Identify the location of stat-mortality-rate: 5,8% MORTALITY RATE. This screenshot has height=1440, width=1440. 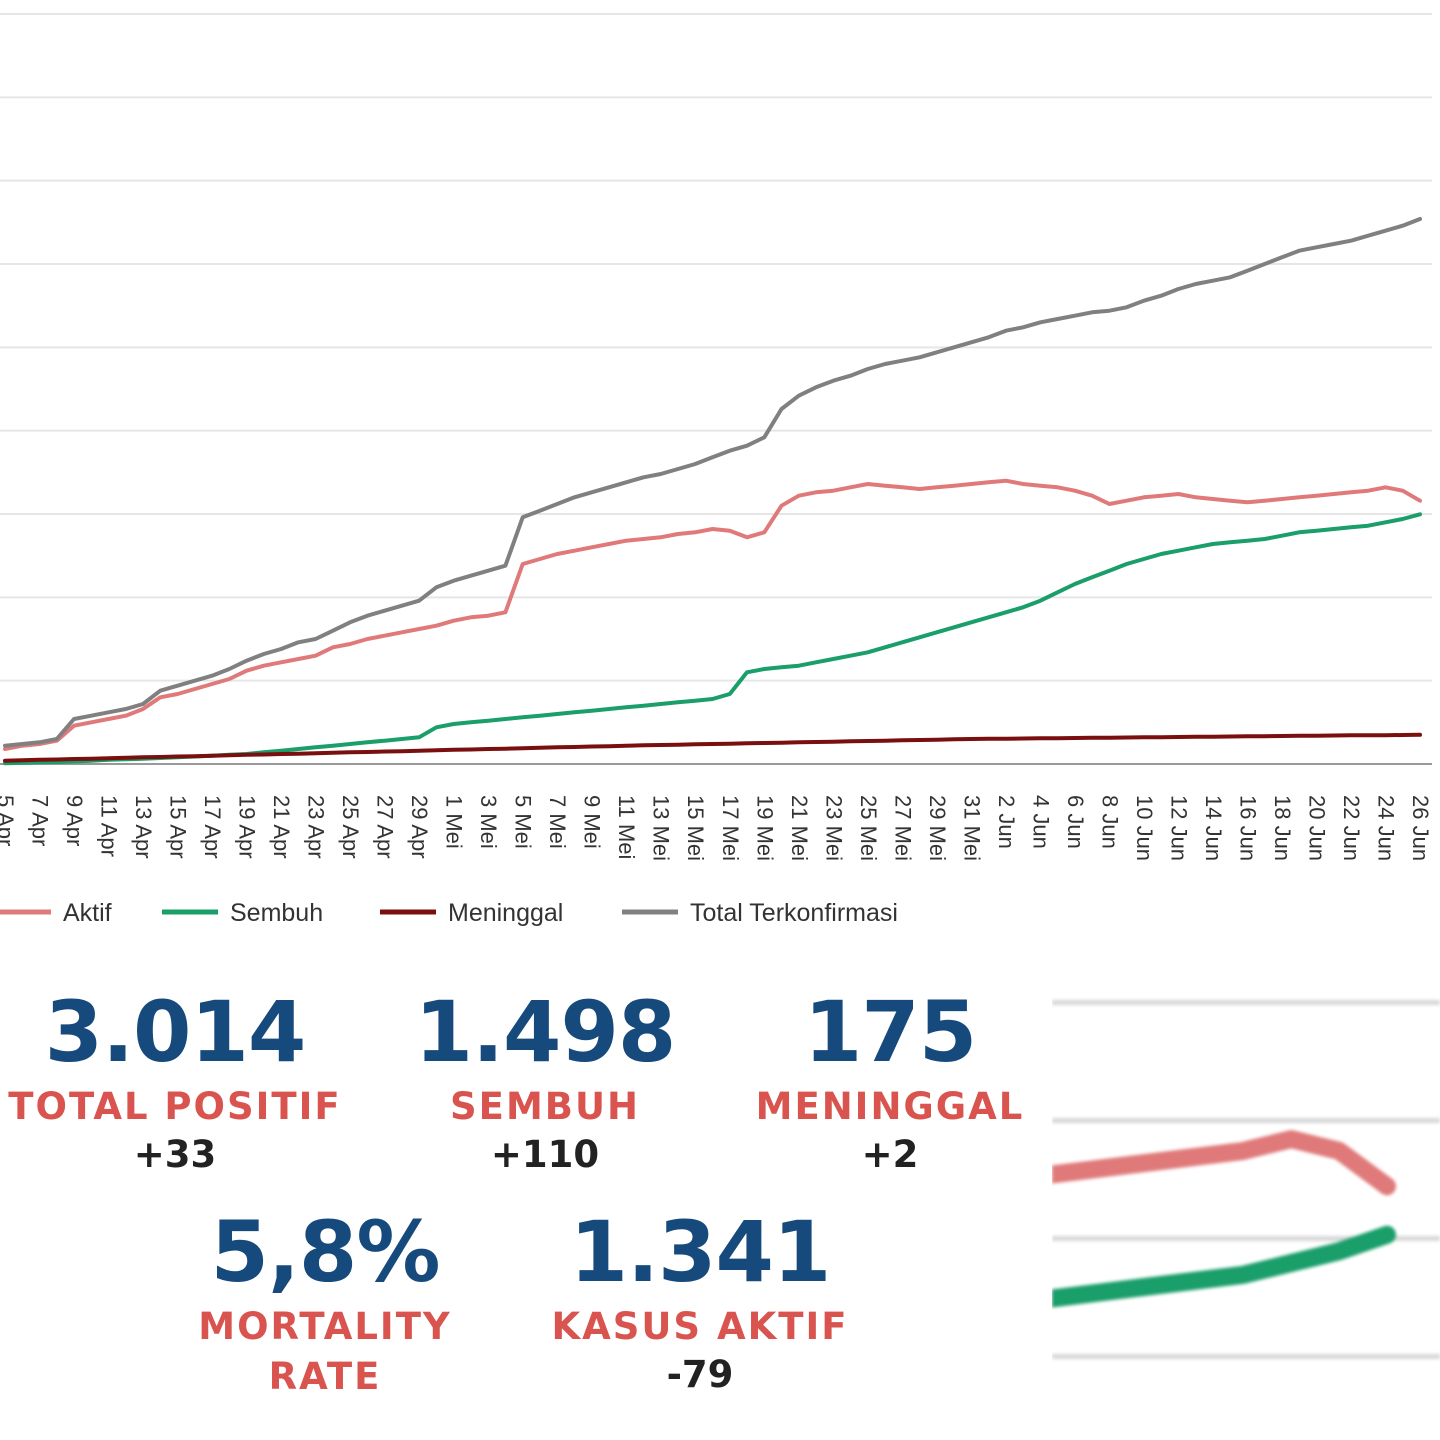
(325, 1306).